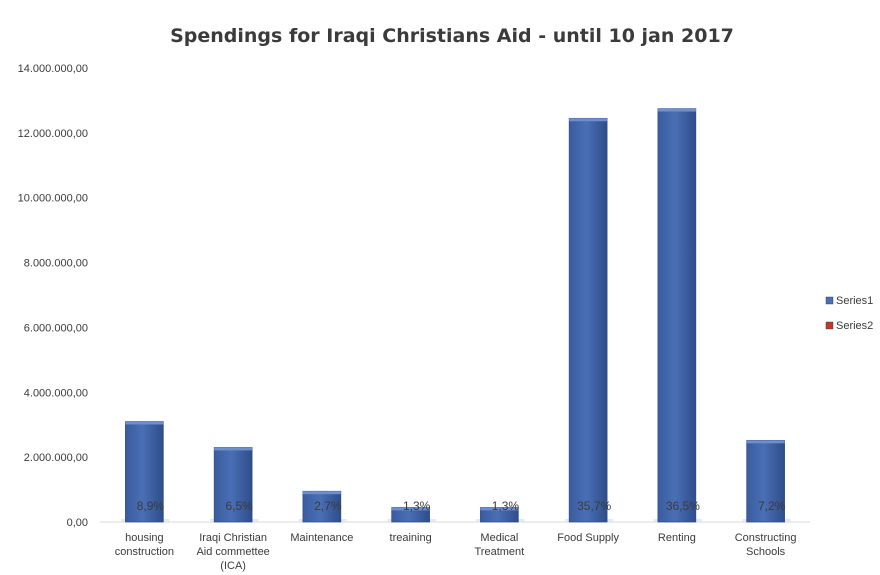 The width and height of the screenshot is (880, 575). I want to click on y-tick-label: 2.000.000,00, so click(56, 458).